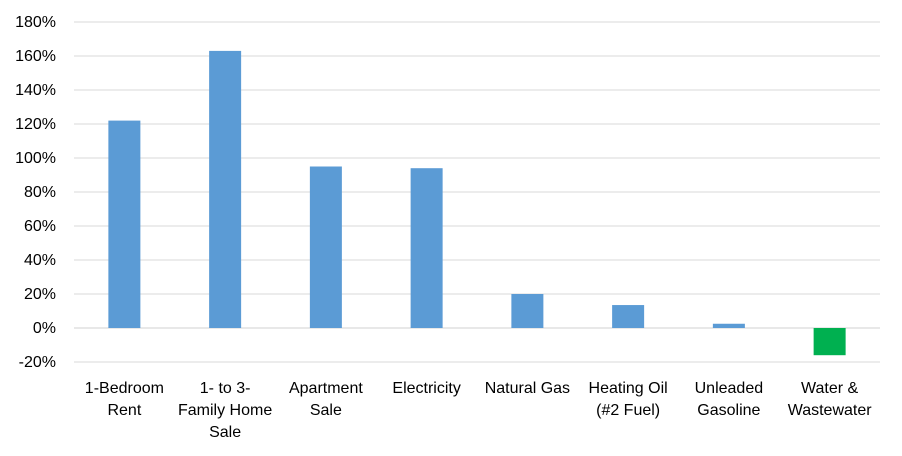 The width and height of the screenshot is (902, 456). Describe the element at coordinates (830, 399) in the screenshot. I see `x-category-label: Water & Wastewater` at that location.